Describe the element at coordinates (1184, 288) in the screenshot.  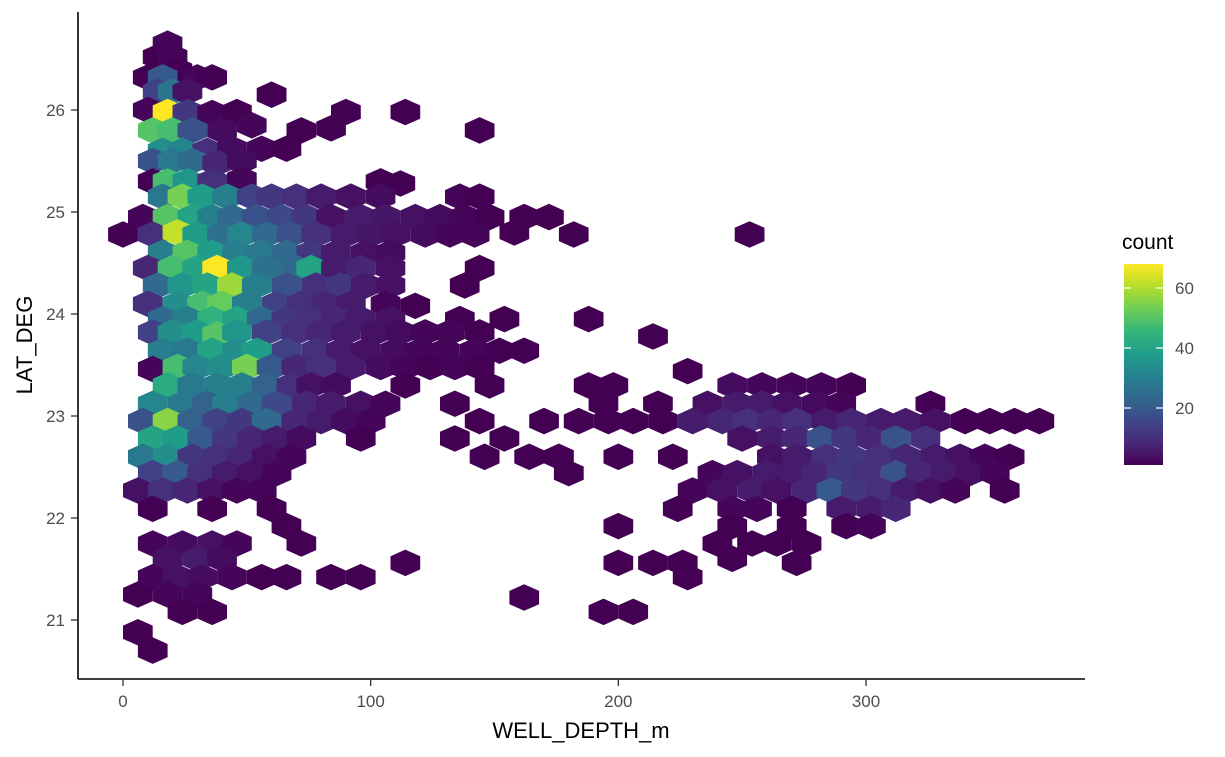
I see `legend-tick-label: 60` at that location.